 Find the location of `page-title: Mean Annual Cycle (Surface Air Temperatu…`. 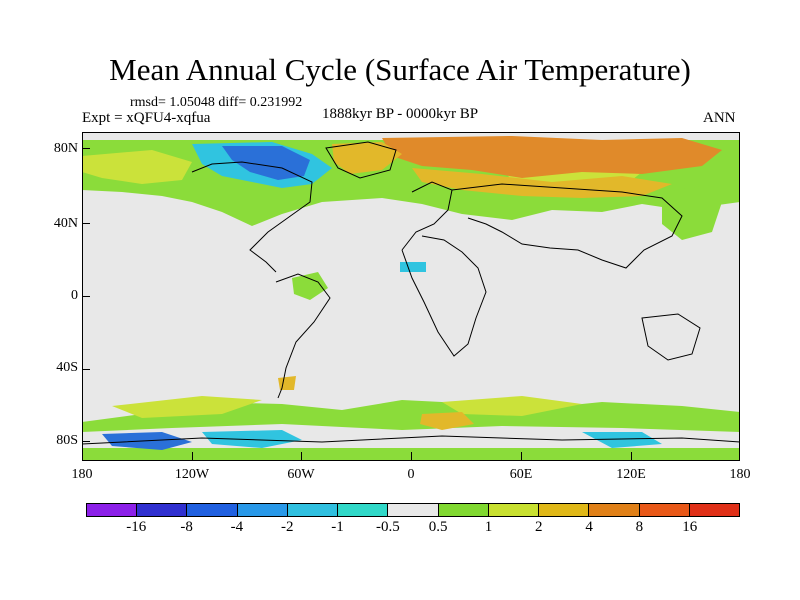

page-title: Mean Annual Cycle (Surface Air Temperatu… is located at coordinates (400, 69).